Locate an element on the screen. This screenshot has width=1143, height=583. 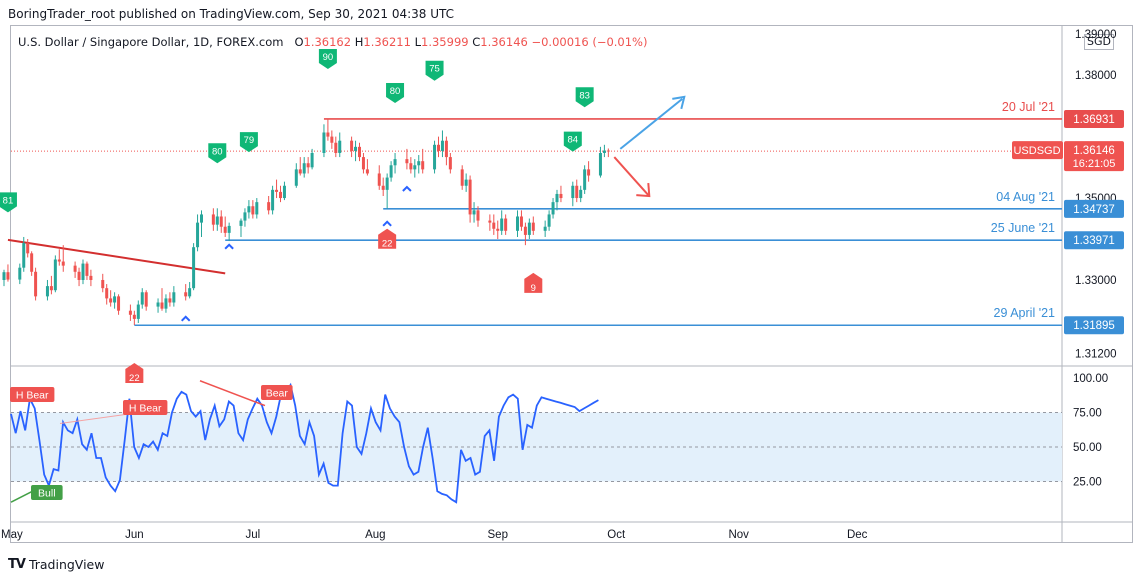
high-tag: 83 is located at coordinates (584, 97).